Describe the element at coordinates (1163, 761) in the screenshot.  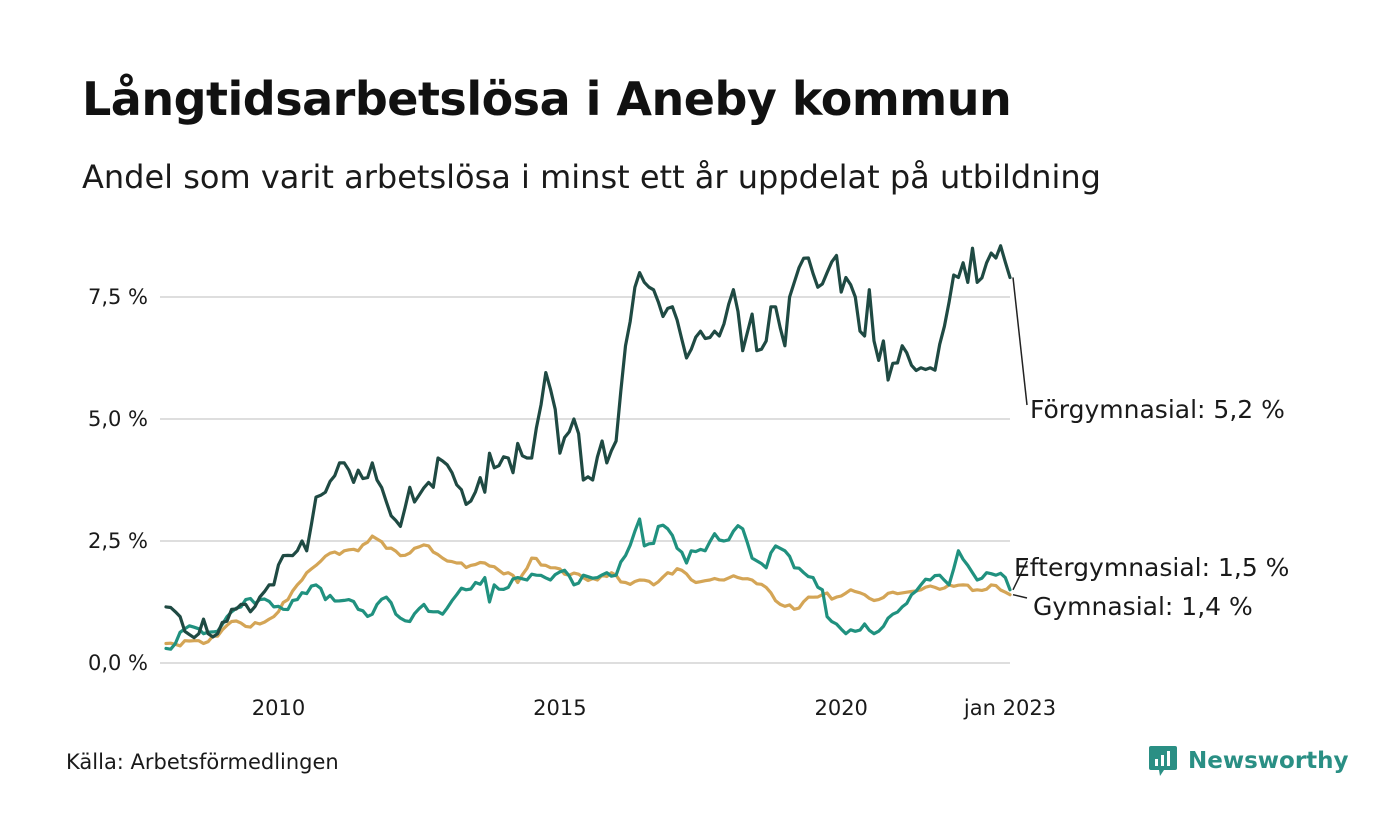
I see `newsworthy-logo-icon` at that location.